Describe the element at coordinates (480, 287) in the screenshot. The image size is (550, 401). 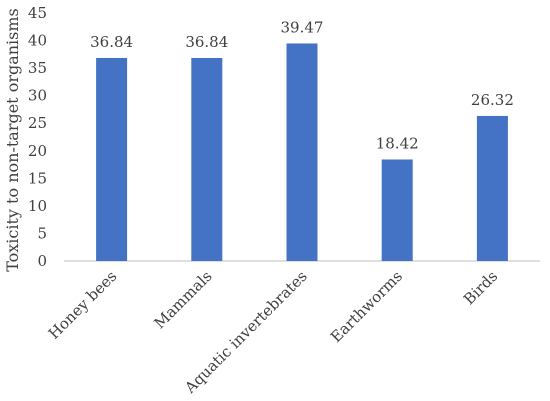
I see `x-tick-label: Birds` at that location.